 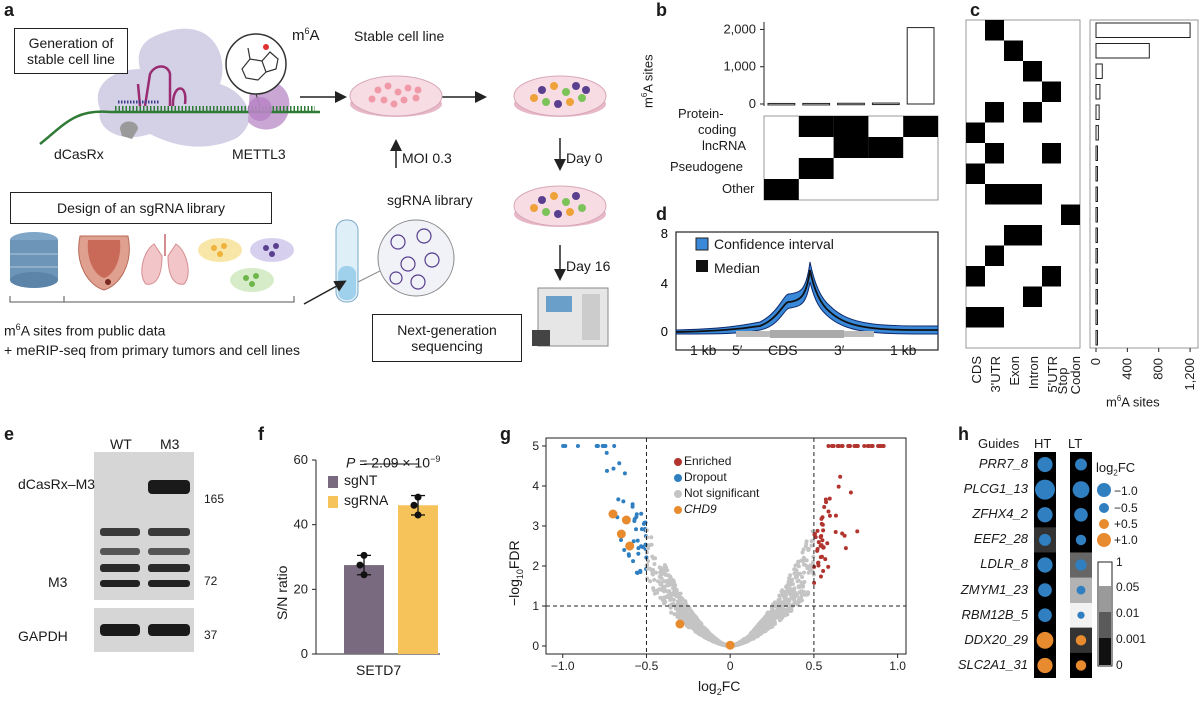 I want to click on panel-d-chart: 8 4 0, so click(x=800, y=288).